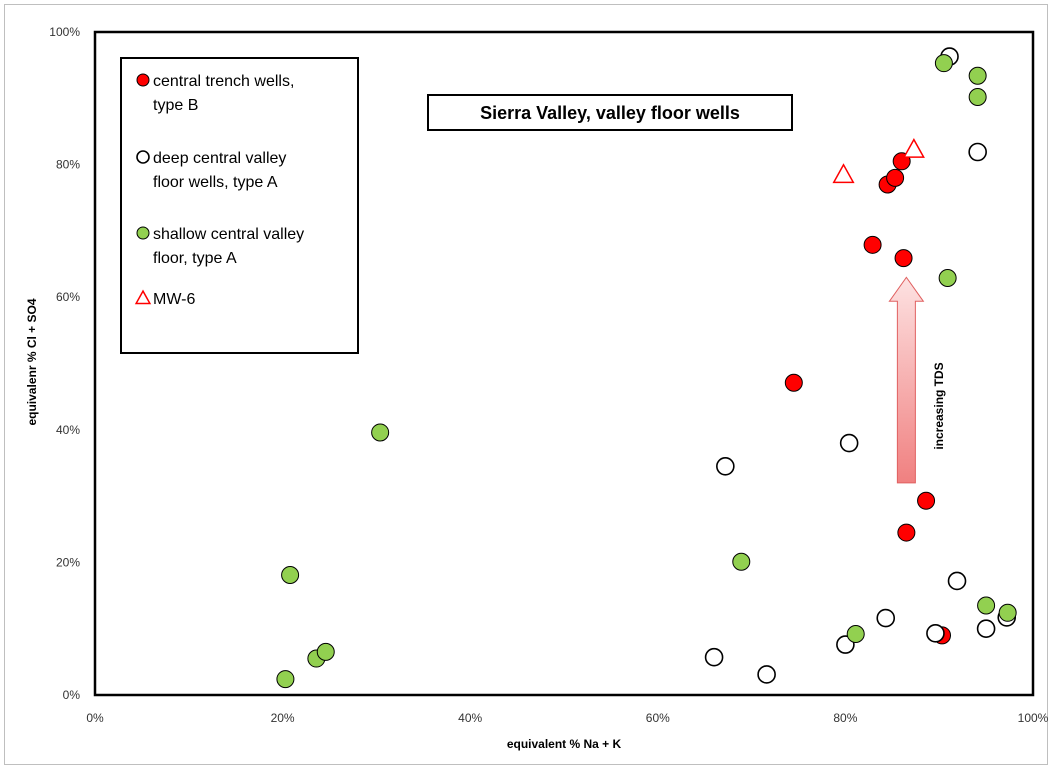 Image resolution: width=1052 pixels, height=769 pixels. What do you see at coordinates (68, 165) in the screenshot?
I see `y-tick-label: 80%` at bounding box center [68, 165].